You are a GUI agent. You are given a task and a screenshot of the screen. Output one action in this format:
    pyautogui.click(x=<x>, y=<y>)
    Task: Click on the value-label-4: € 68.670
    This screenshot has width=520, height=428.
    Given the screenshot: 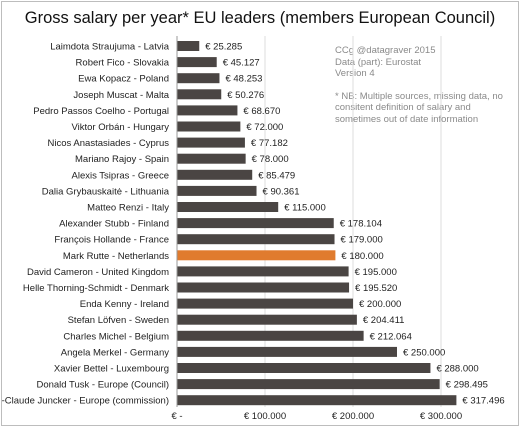 What is the action you would take?
    pyautogui.click(x=261, y=111)
    